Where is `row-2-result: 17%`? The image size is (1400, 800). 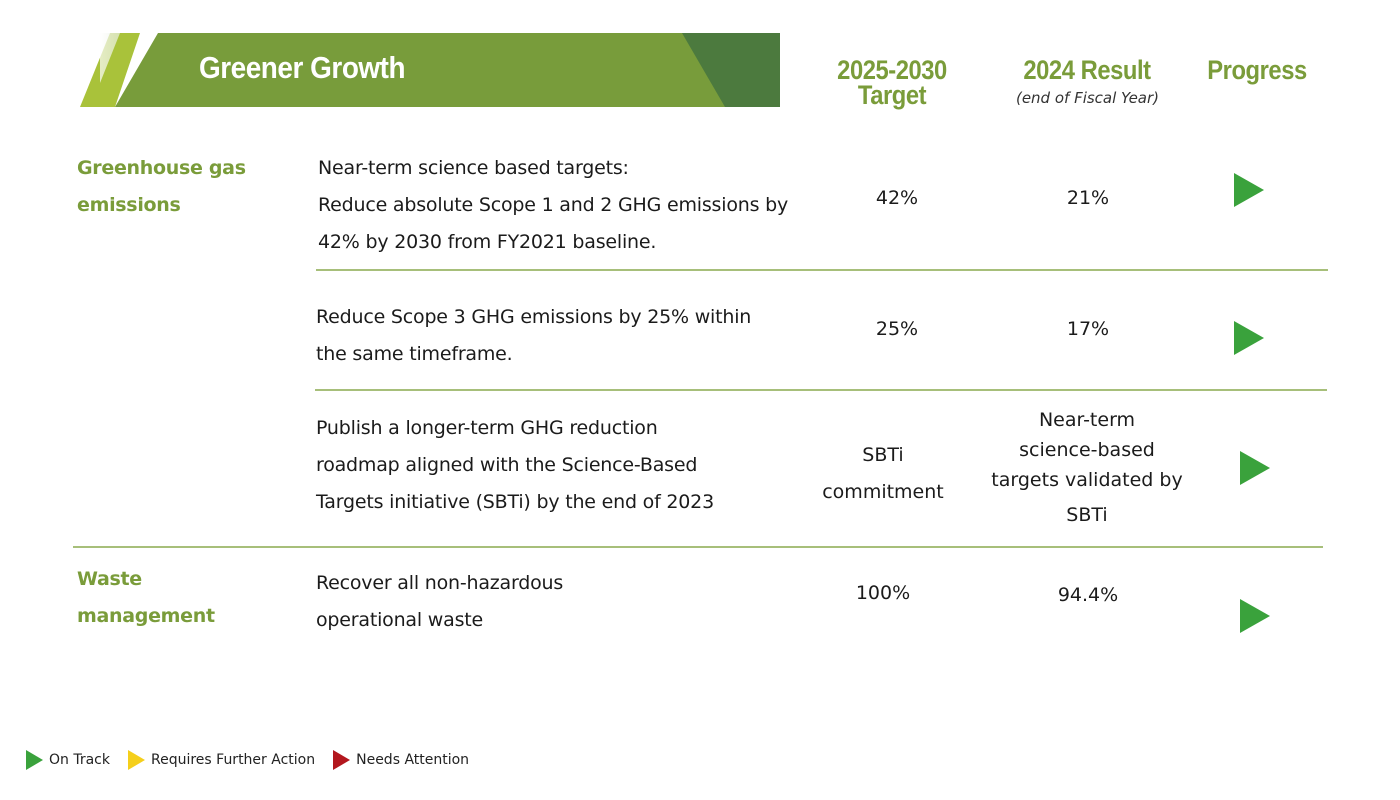 row-2-result: 17% is located at coordinates (1088, 329).